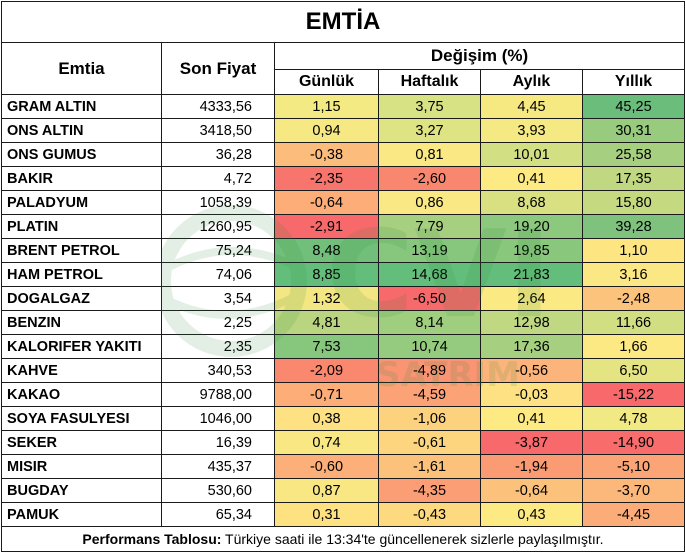 The image size is (685, 553). I want to click on table-row: PLATIN 1260,95 -2,91 7,79 19,20 39,28, so click(343, 226).